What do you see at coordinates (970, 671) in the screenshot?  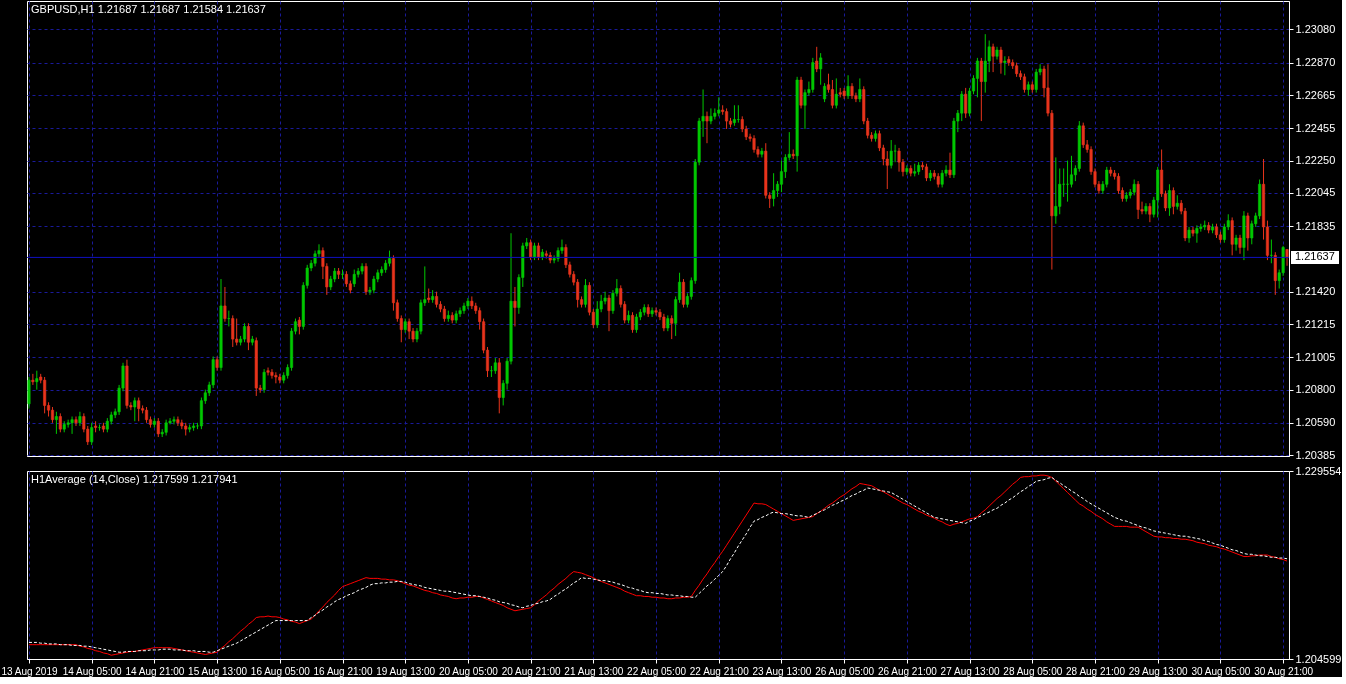 I see `x-tick-label: 27 Aug 13:00` at bounding box center [970, 671].